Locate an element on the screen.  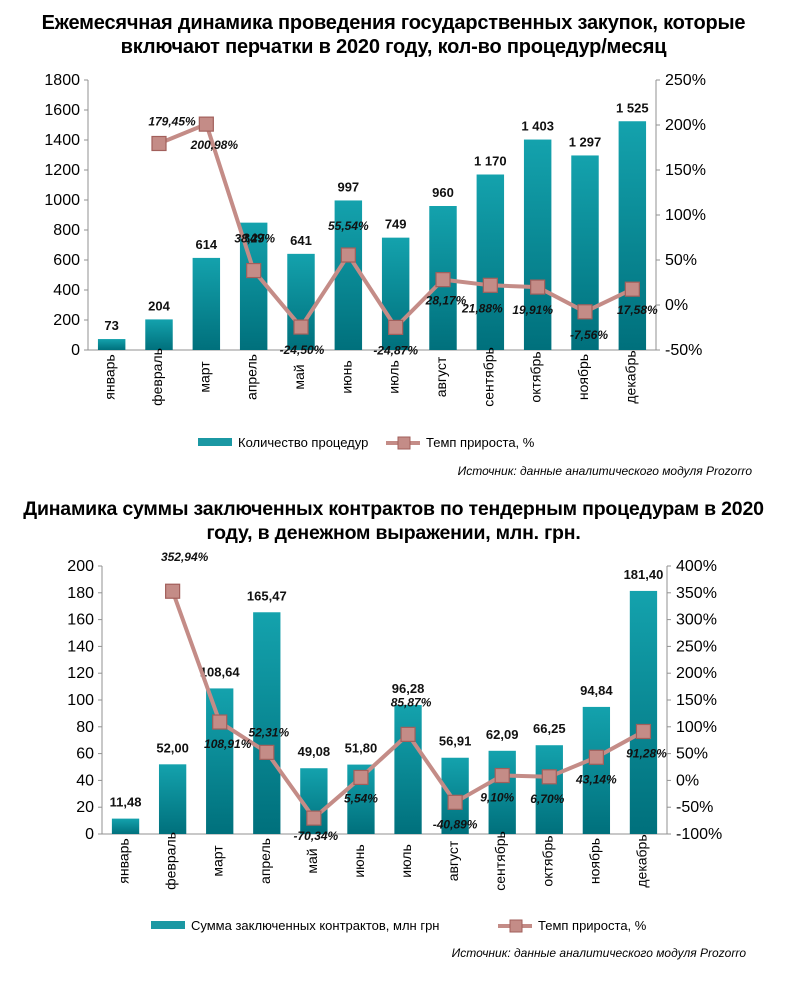
top-left-tick-label: 1800 is located at coordinates (62, 80).